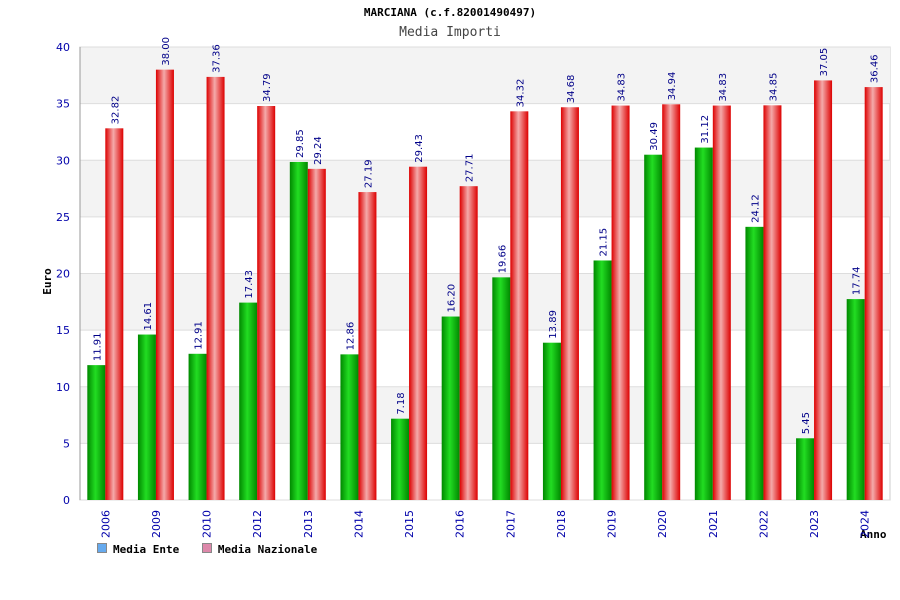 The height and width of the screenshot is (600, 900). I want to click on data-label: 38.00, so click(166, 51).